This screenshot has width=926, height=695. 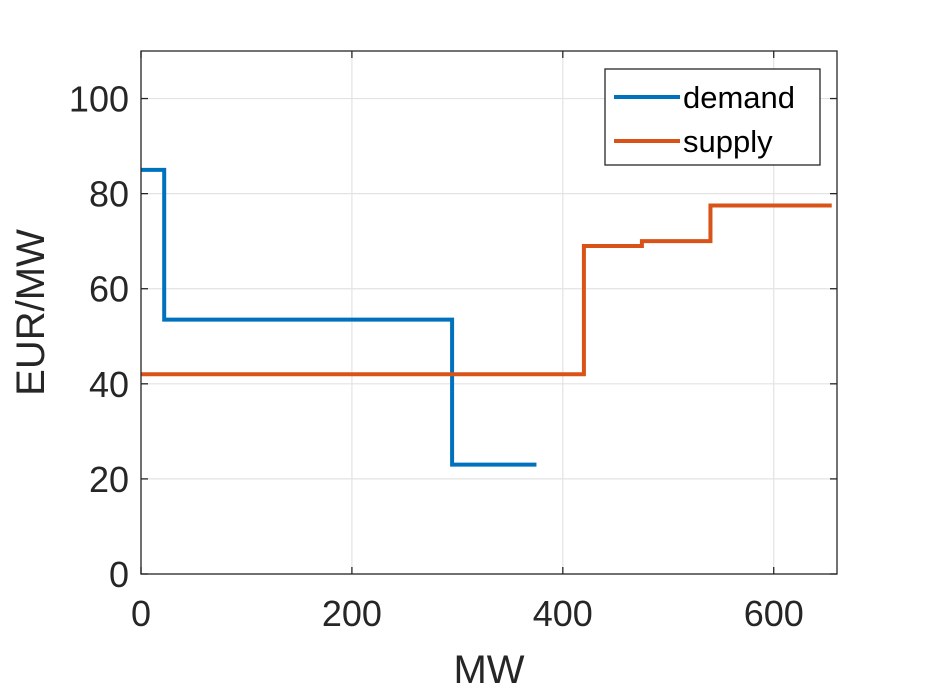 I want to click on x-axis-label: MW, so click(x=488, y=670).